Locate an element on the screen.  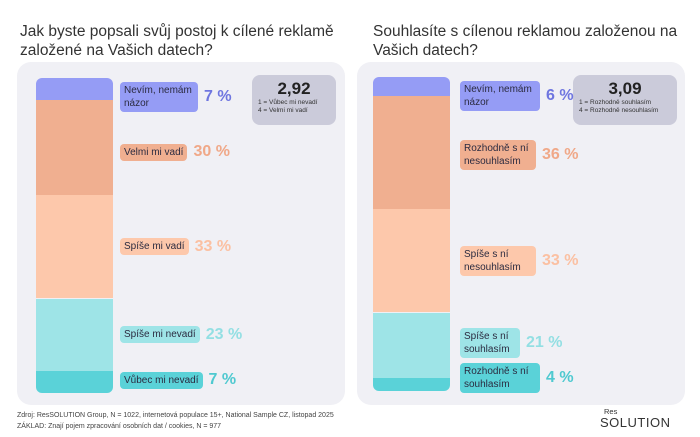
segment-label: Spíše s ní nesouhlasím 33 % is located at coordinates (519, 260).